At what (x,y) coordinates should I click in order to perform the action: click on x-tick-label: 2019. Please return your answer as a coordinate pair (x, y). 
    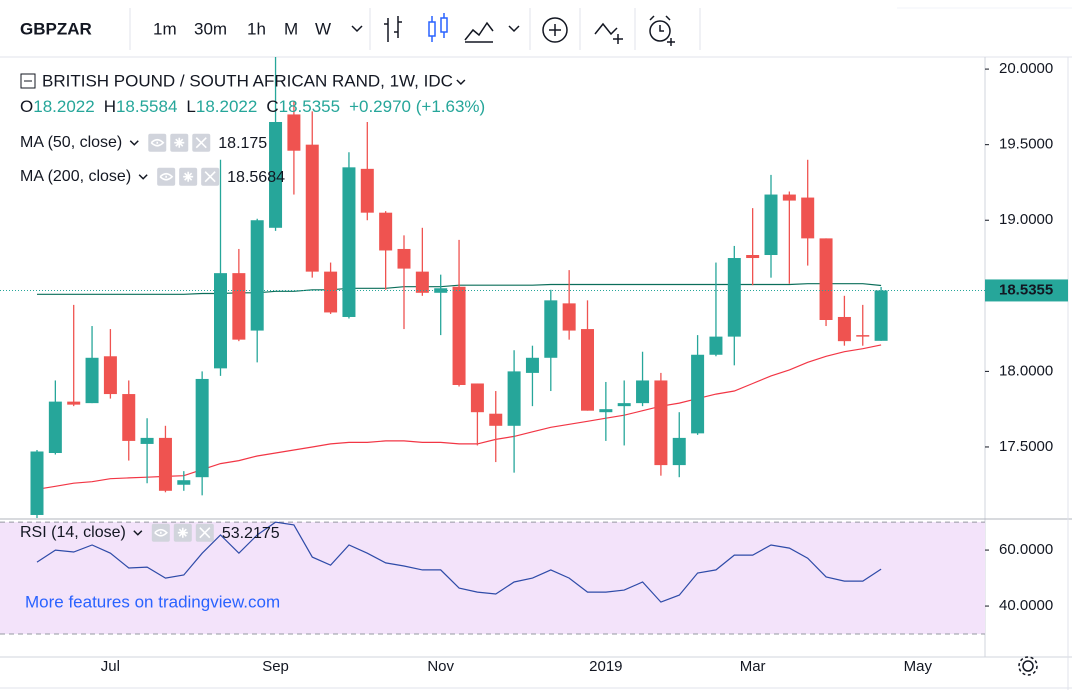
    Looking at the image, I should click on (605, 666).